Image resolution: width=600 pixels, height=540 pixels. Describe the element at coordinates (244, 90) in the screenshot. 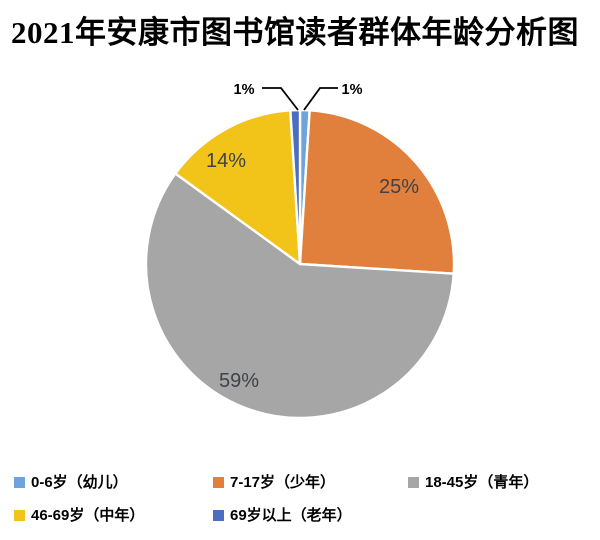

I see `pie-outer-label-4: 1%` at that location.